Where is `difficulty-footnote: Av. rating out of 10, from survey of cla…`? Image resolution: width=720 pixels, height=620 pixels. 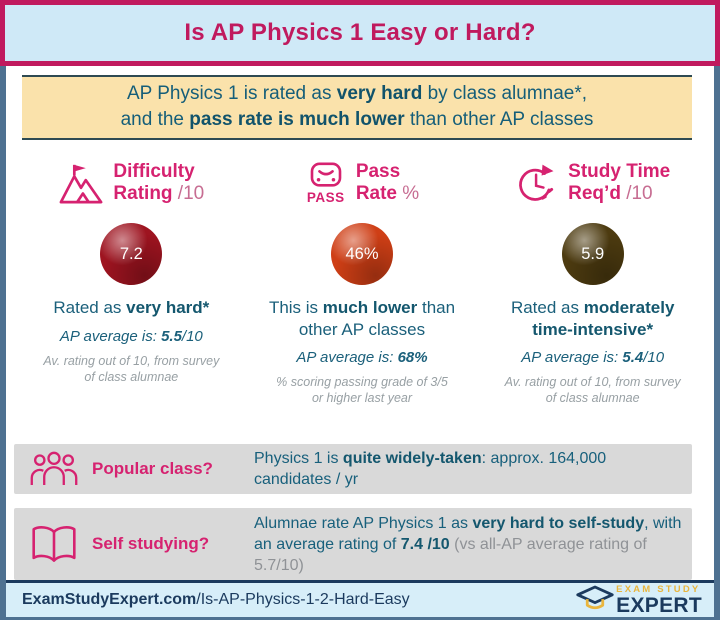
difficulty-footnote: Av. rating out of 10, from survey of cla… is located at coordinates (131, 369).